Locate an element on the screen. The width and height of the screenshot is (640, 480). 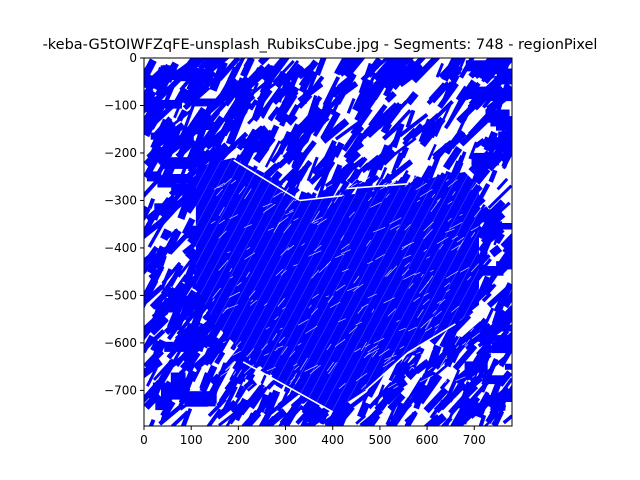
x-axis: 0 100 200 300 400 500 600 700 is located at coordinates (313, 436).